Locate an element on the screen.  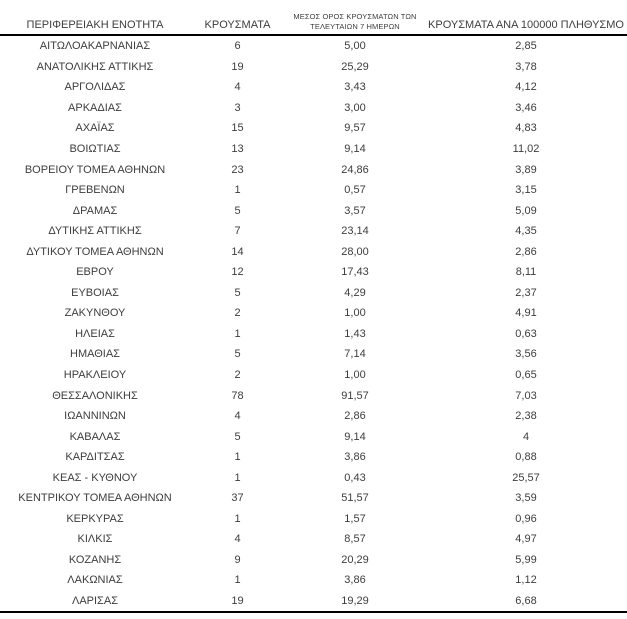
cell-per100k: 4 is located at coordinates (526, 436).